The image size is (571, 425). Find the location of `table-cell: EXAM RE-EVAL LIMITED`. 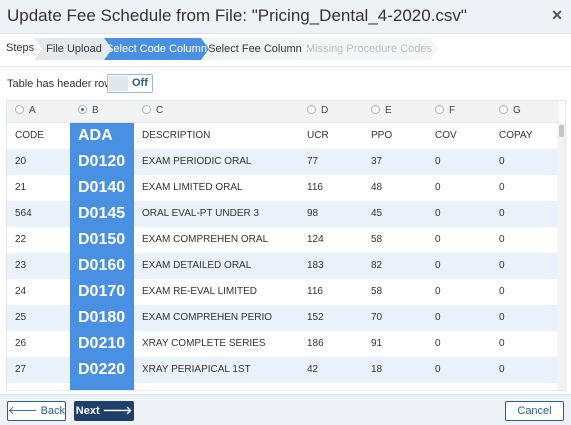

table-cell: EXAM RE-EVAL LIMITED is located at coordinates (200, 291).